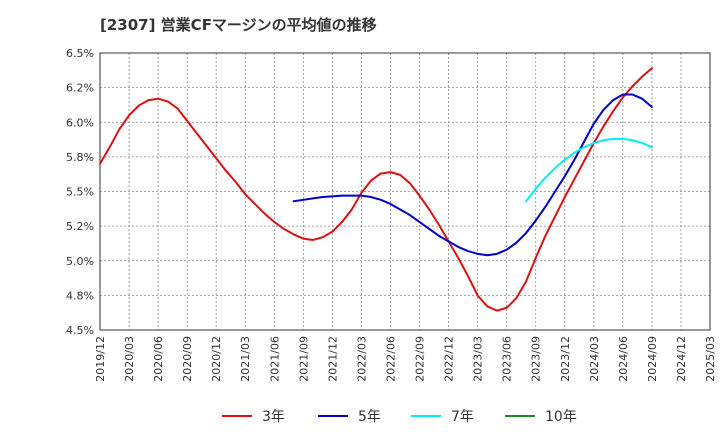 The height and width of the screenshot is (440, 720). Describe the element at coordinates (561, 417) in the screenshot. I see `legend-label-4: 10年` at that location.